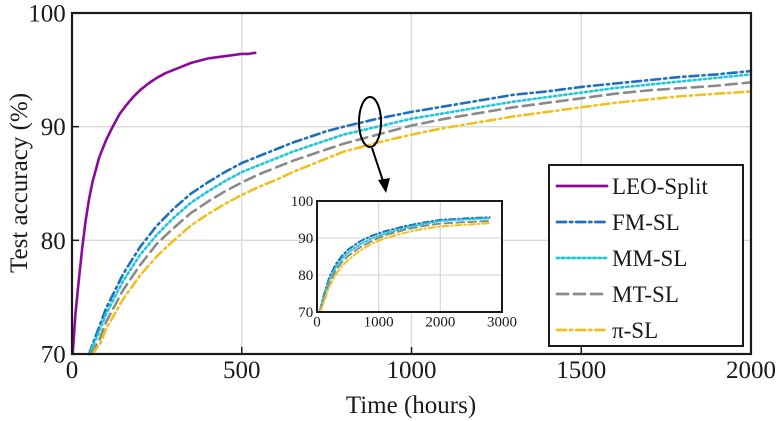 The image size is (784, 421). I want to click on inset-xtick-label-1: 1000, so click(379, 322).